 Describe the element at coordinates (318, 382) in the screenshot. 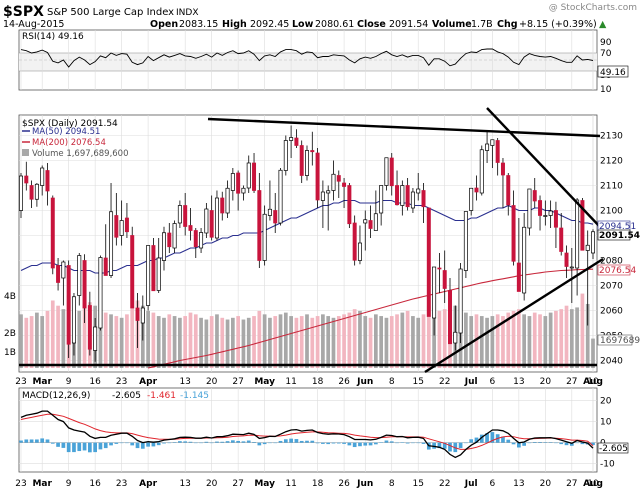

I see `x-tick-label: 18` at that location.